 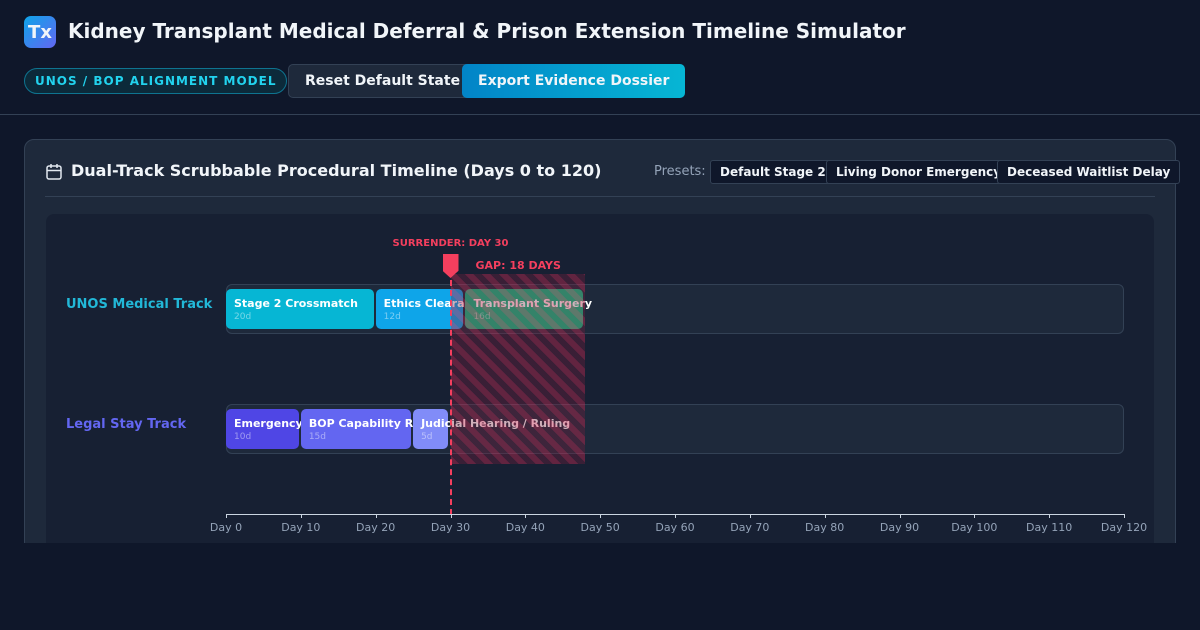 I want to click on axis-tick-label: Day 10, so click(x=301, y=527).